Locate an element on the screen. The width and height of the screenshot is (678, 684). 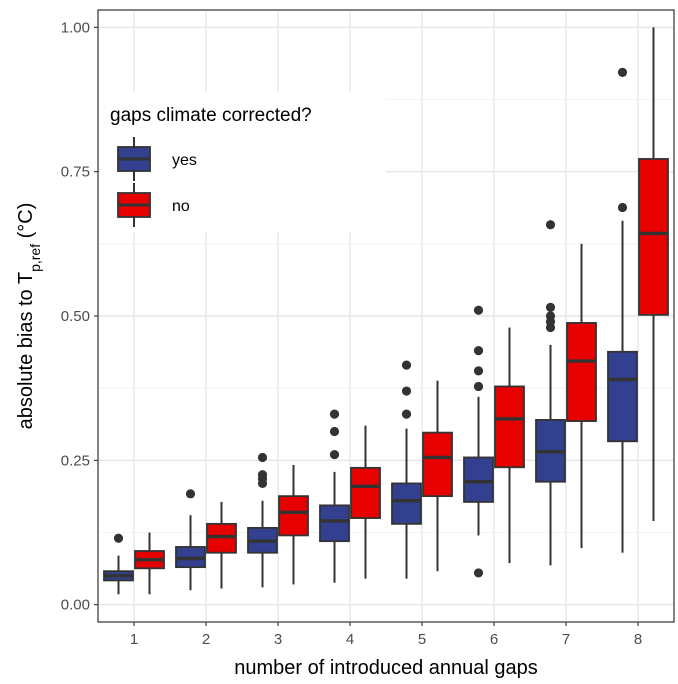
x-tick-label: 6 is located at coordinates (494, 639).